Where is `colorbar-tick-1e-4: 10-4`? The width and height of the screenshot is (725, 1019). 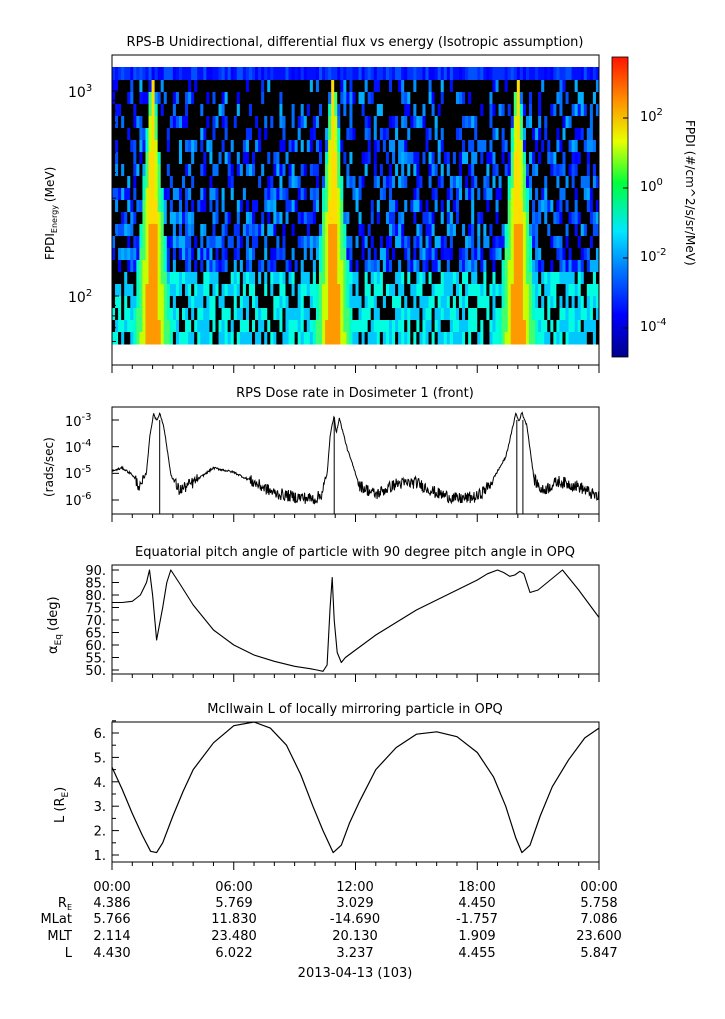 colorbar-tick-1e-4: 10-4 is located at coordinates (645, 326).